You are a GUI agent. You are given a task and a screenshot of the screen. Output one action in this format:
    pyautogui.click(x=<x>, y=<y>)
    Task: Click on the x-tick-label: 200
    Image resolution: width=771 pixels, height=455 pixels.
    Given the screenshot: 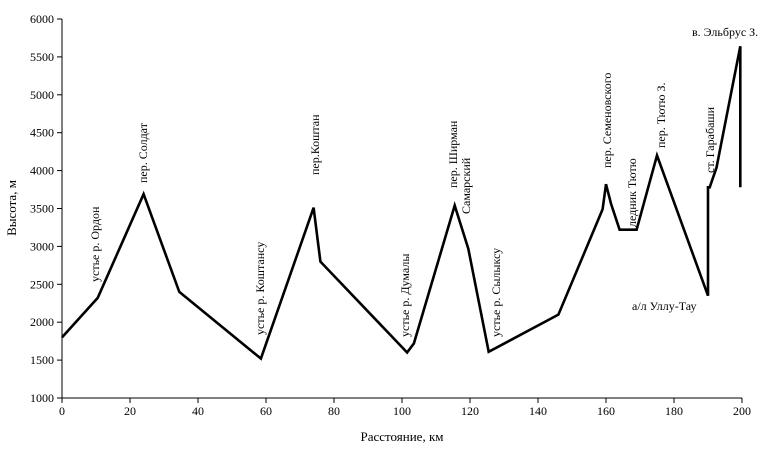 What is the action you would take?
    pyautogui.click(x=742, y=411)
    